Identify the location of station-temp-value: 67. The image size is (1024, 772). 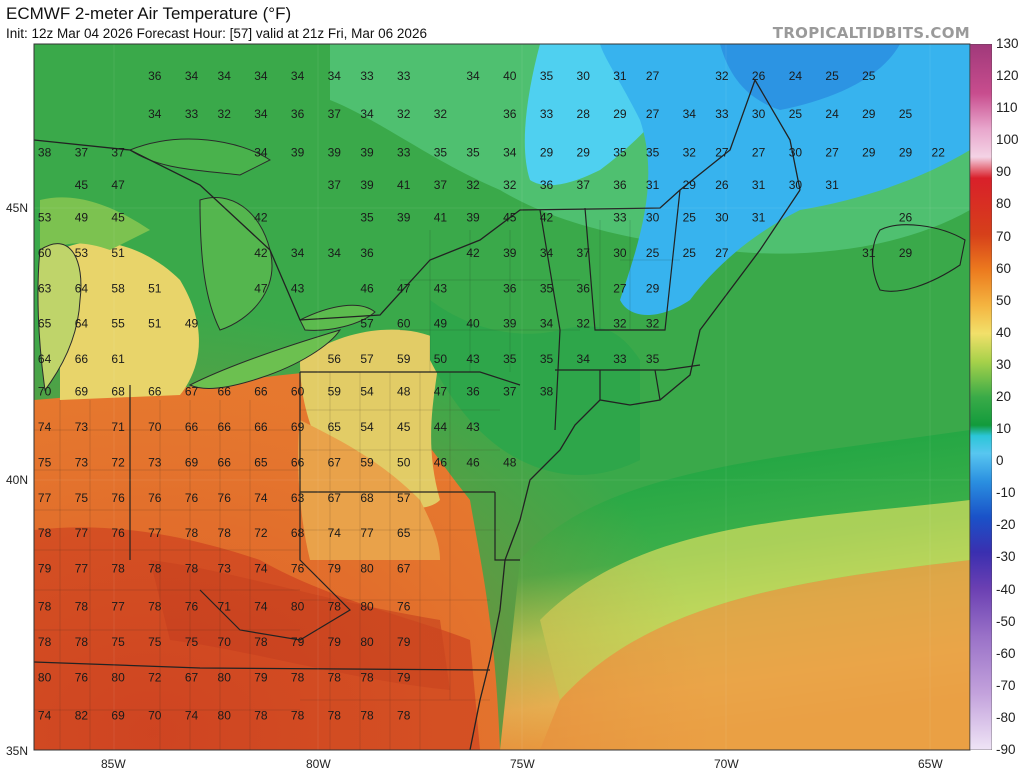
(404, 569).